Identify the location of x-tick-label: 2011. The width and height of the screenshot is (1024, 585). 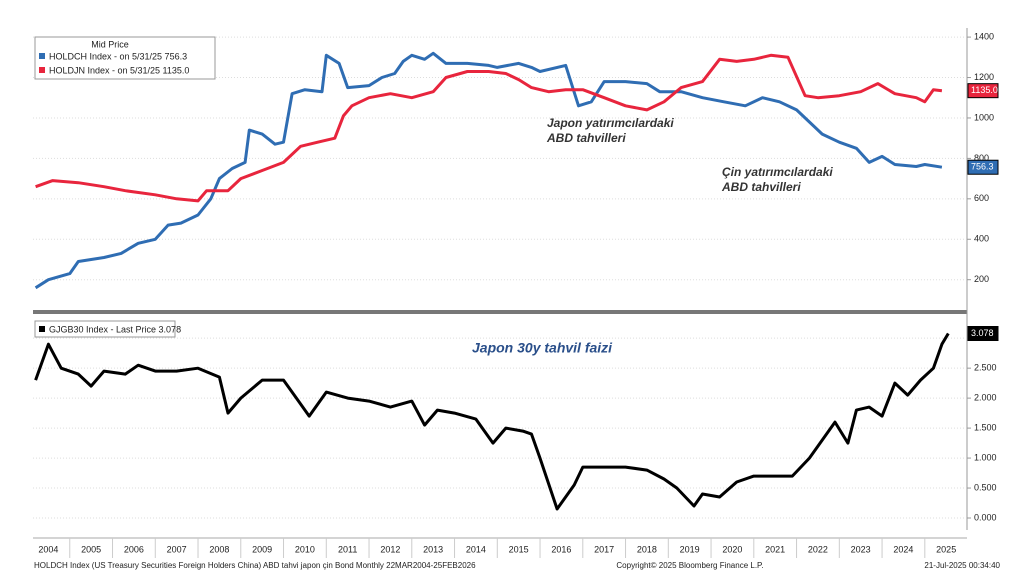
(347, 549).